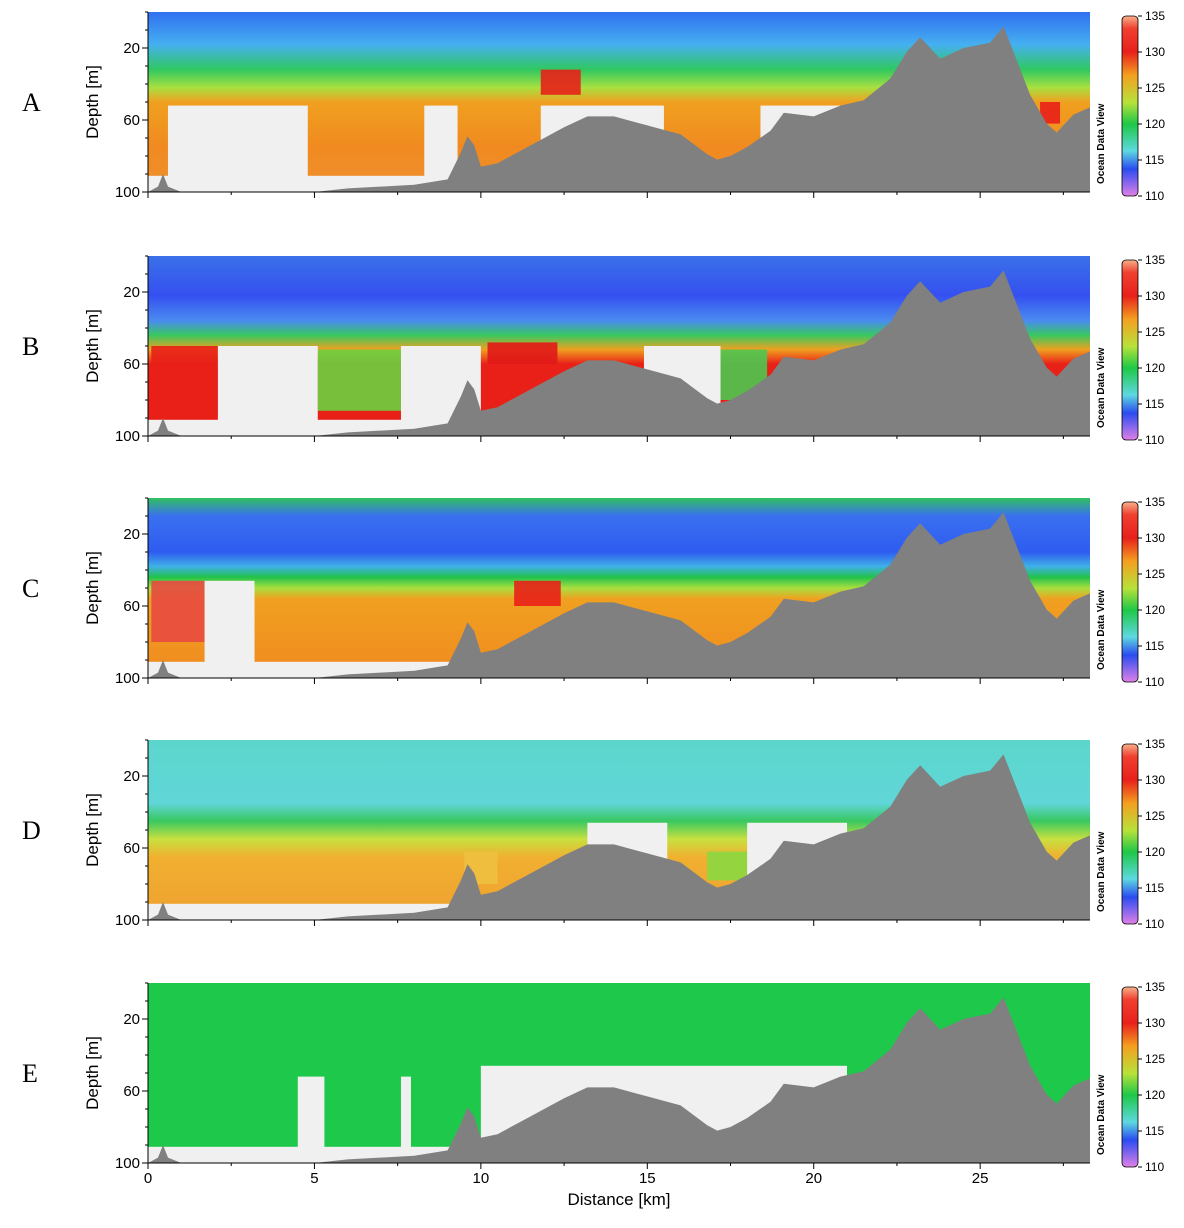 Image resolution: width=1184 pixels, height=1228 pixels. Describe the element at coordinates (148, 1178) in the screenshot. I see `x-tick-label: 0` at that location.